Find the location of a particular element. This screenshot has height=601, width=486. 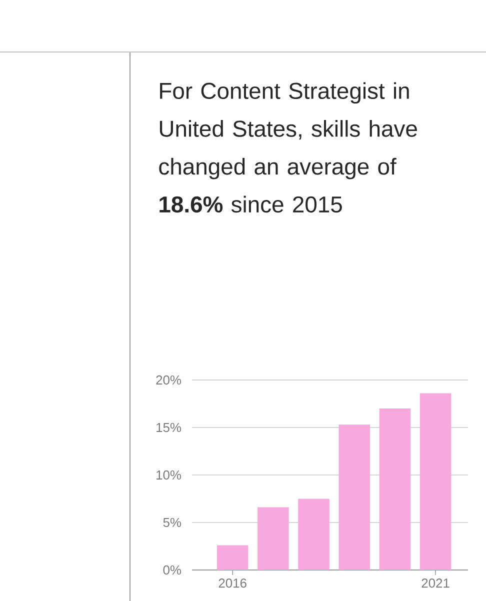

y-tick-label: 15% is located at coordinates (169, 427).